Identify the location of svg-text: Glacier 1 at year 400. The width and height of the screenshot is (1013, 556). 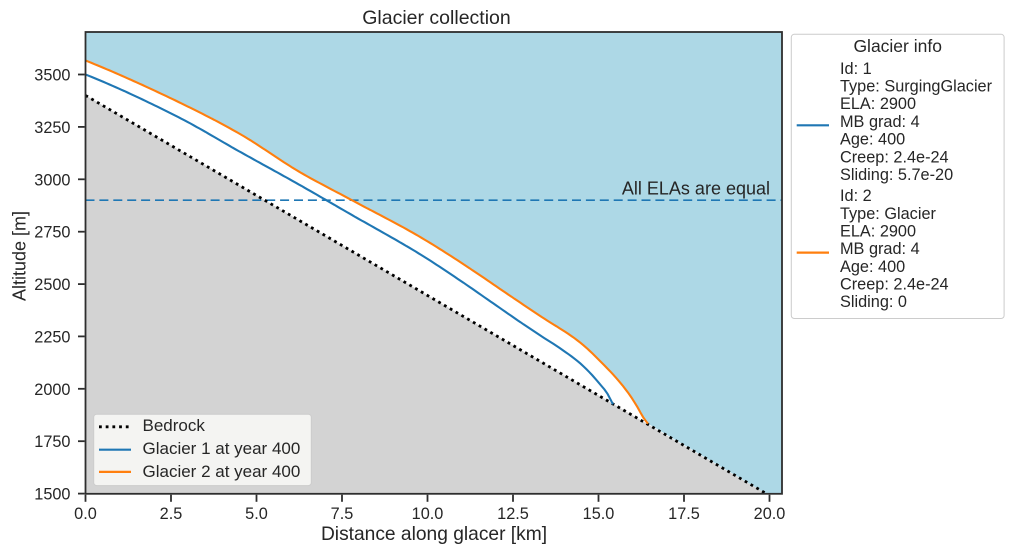
(222, 448).